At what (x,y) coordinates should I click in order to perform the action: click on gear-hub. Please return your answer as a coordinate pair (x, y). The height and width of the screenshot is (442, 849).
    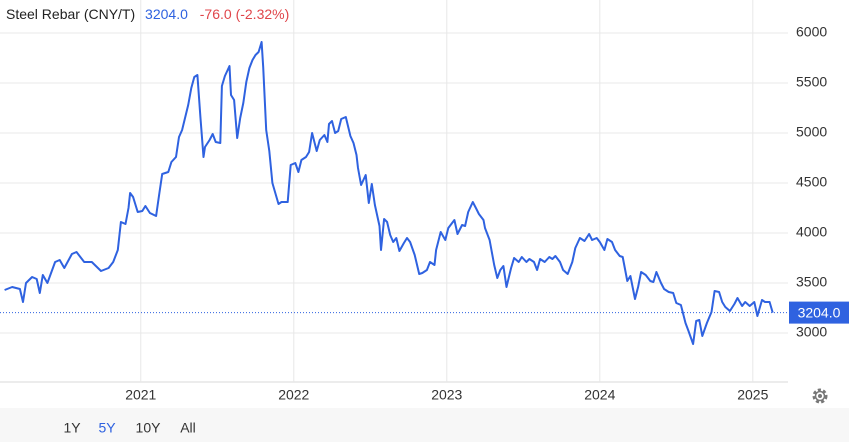
    Looking at the image, I should click on (820, 396).